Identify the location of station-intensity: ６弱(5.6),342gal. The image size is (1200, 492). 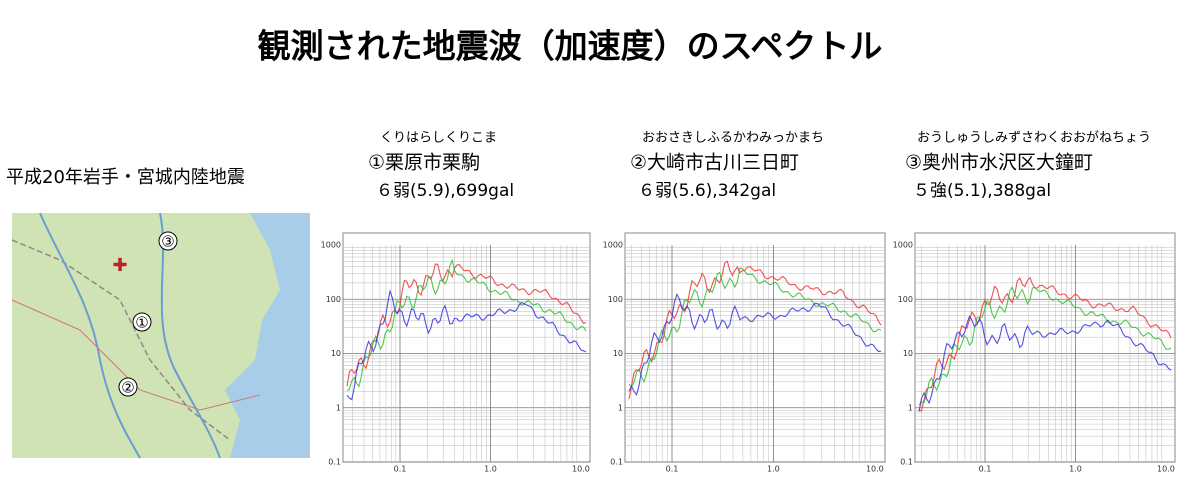
(707, 191).